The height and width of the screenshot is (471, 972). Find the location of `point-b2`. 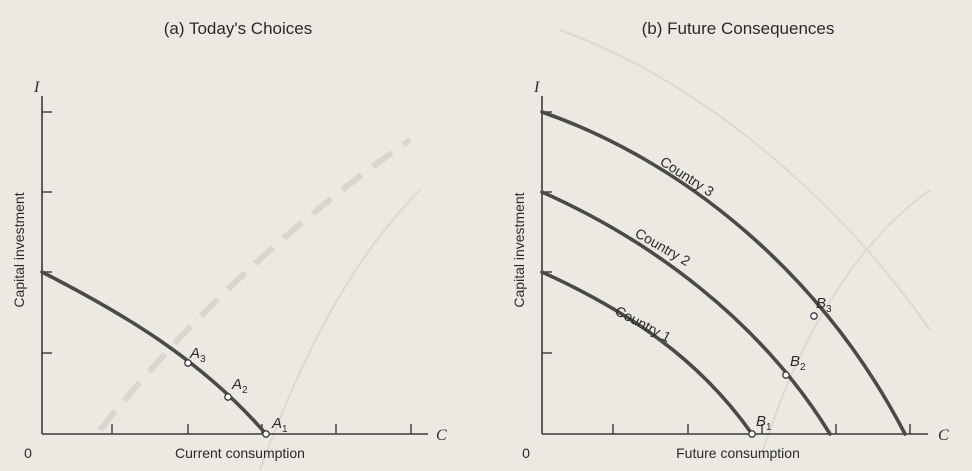

point-b2 is located at coordinates (786, 375).